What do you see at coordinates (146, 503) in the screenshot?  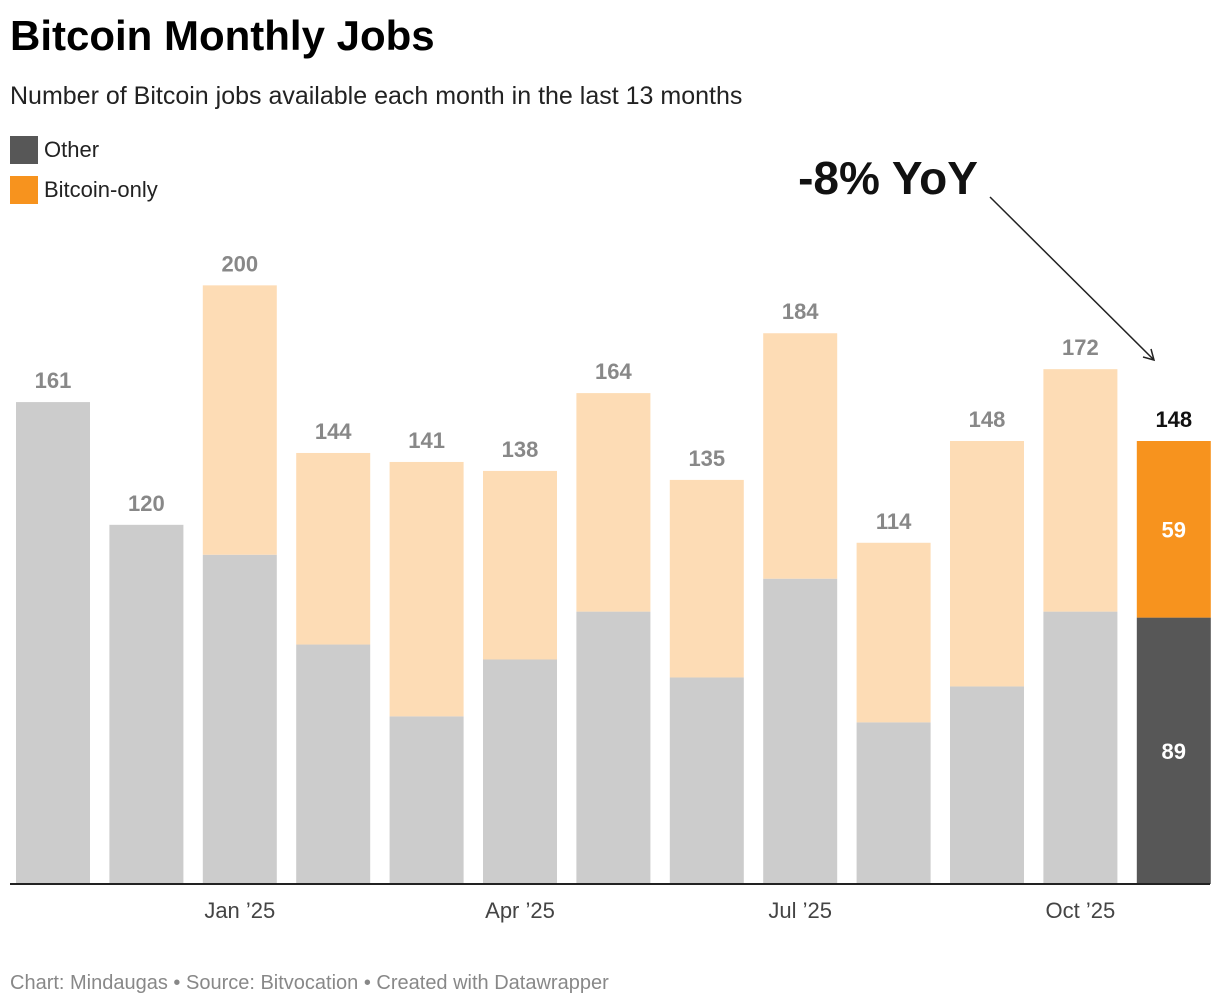 I see `total-label: 120` at bounding box center [146, 503].